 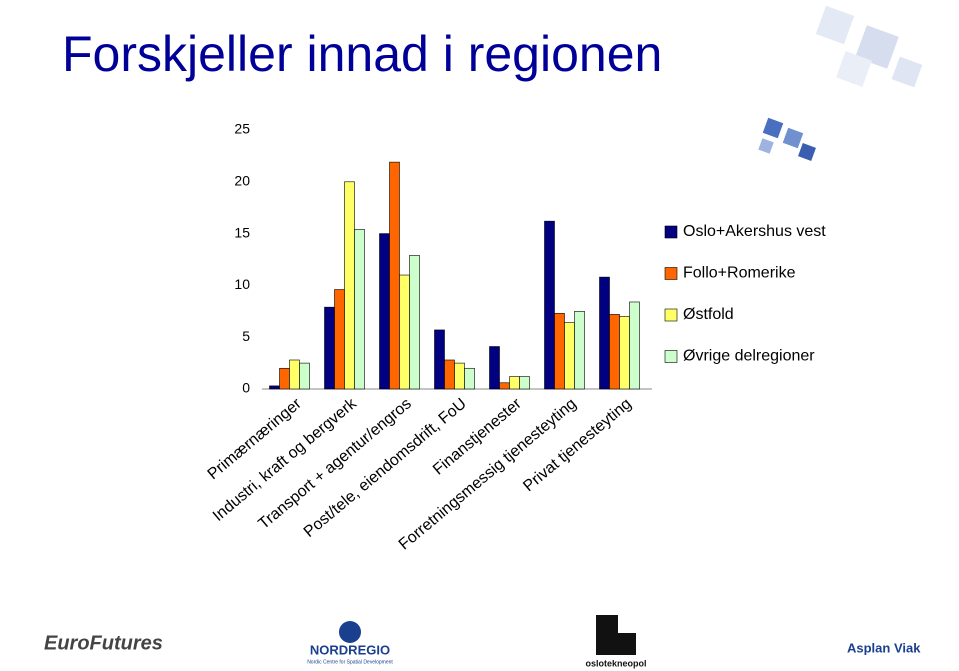 What do you see at coordinates (246, 388) in the screenshot?
I see `y-tick-label: 0` at bounding box center [246, 388].